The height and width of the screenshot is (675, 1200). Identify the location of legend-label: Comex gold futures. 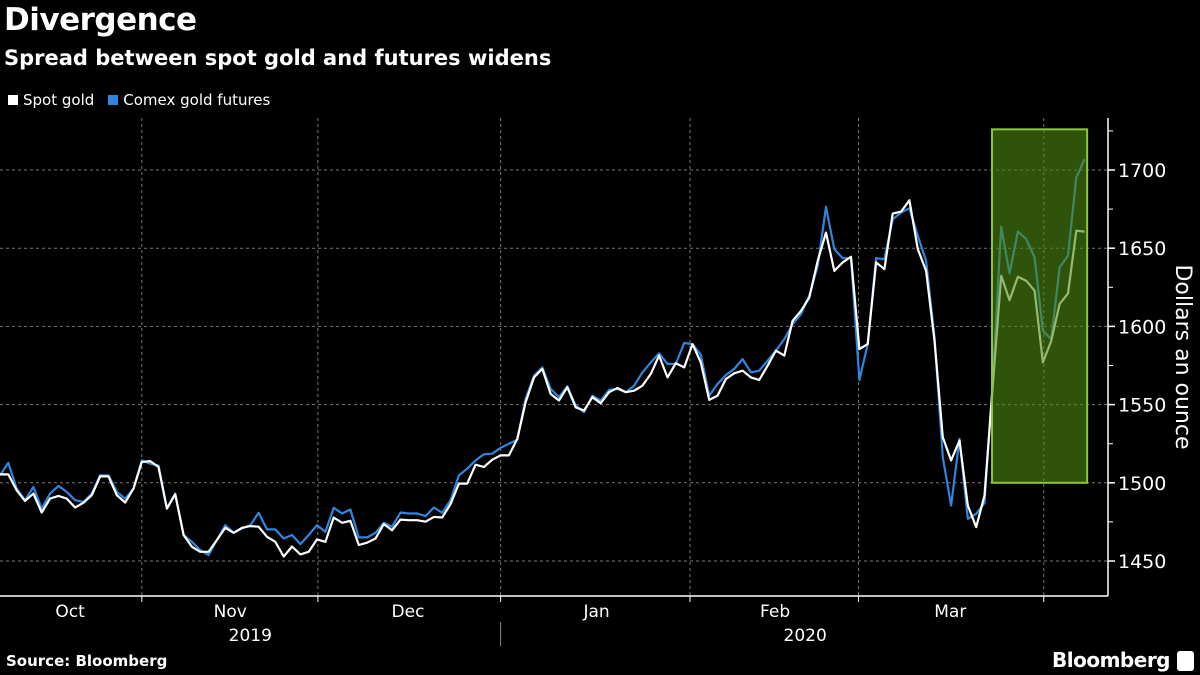
(197, 100).